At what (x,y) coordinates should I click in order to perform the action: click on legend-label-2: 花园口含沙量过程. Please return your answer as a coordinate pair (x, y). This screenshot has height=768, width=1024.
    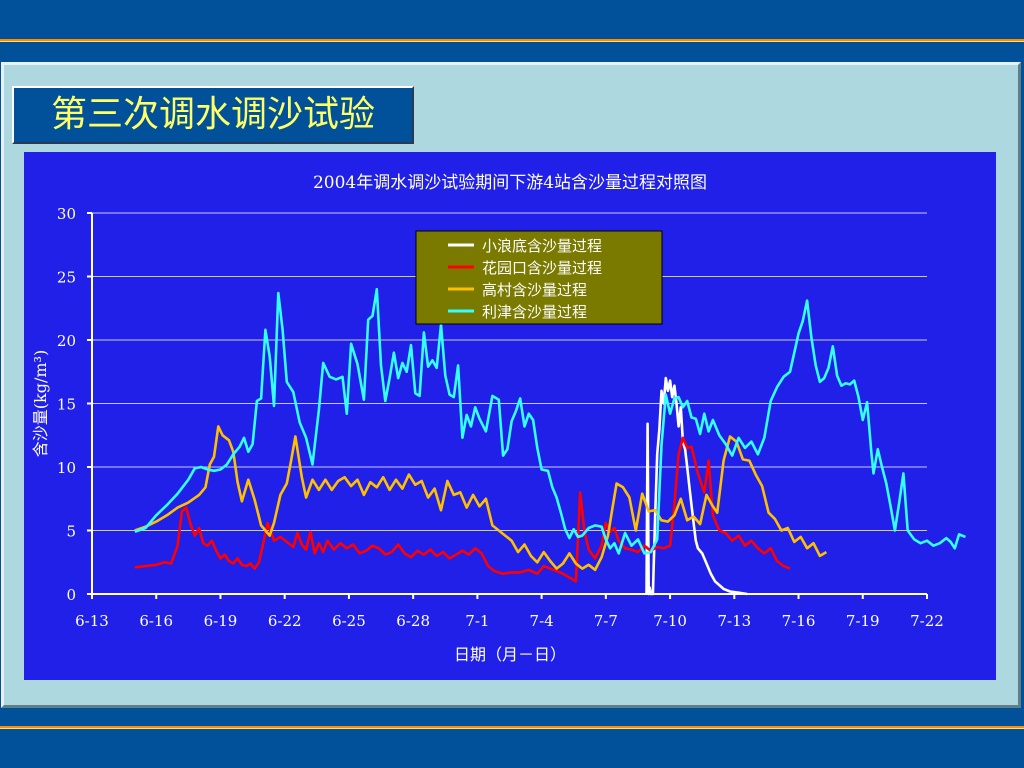
    Looking at the image, I should click on (542, 268).